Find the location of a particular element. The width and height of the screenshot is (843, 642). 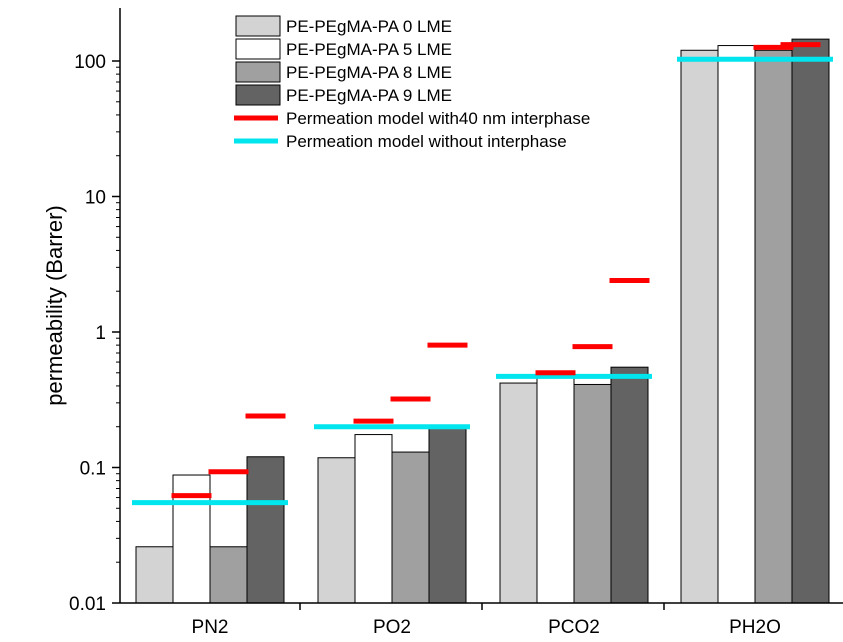

legend-label-series-4: PE-PEgMA-PA 9 LME is located at coordinates (369, 95).